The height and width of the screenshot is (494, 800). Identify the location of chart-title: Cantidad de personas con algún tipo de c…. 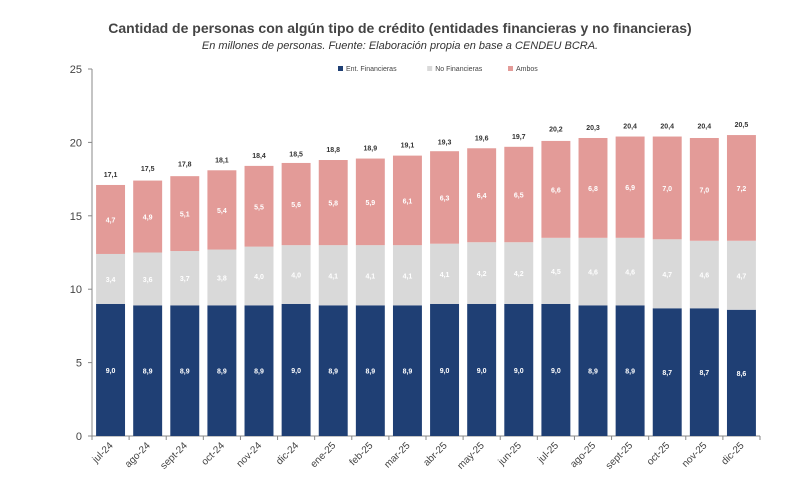
(400, 28).